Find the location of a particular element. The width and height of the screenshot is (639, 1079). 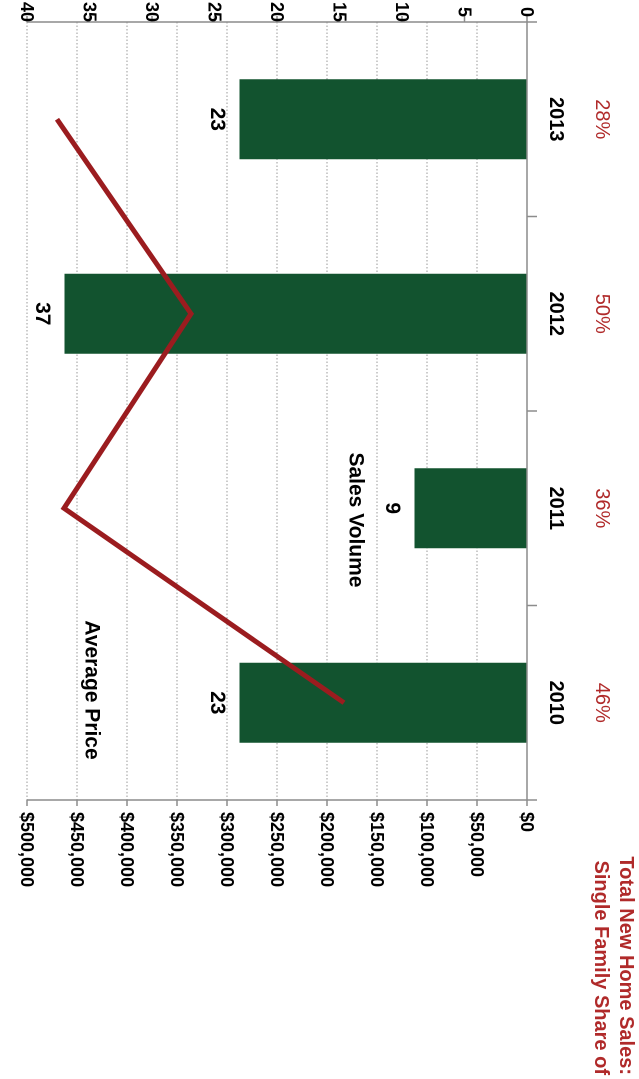

secondary-tick-label: 40 is located at coordinates (27, 12).